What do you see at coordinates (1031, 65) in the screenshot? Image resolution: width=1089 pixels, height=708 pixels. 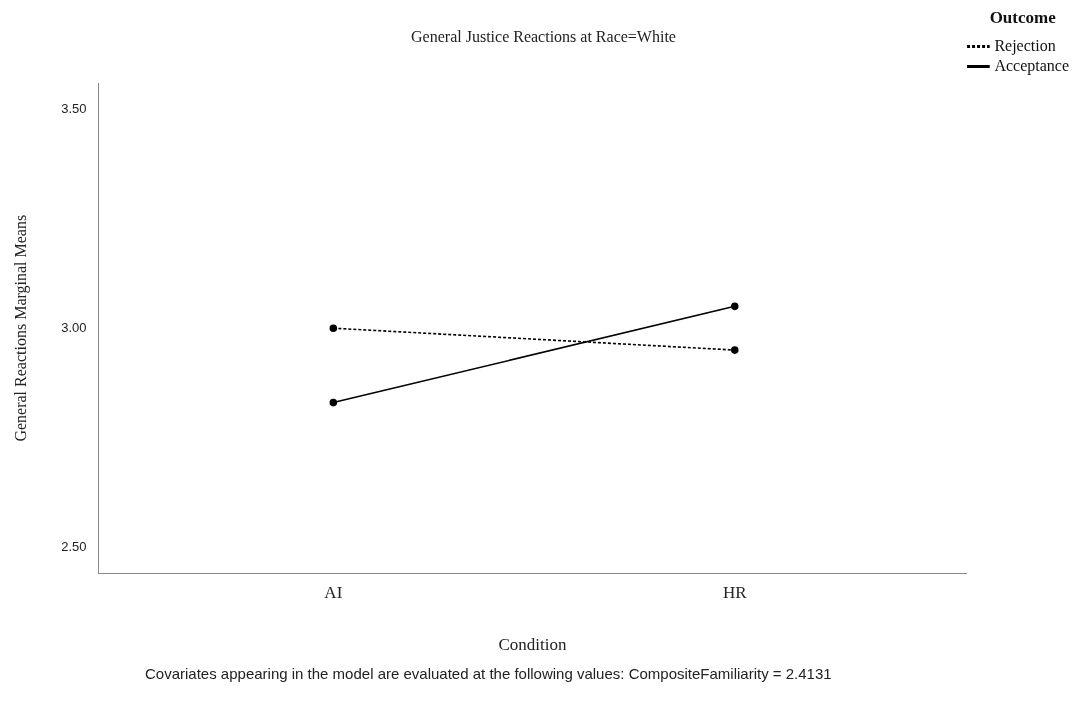 I see `legend-label: Acceptance` at bounding box center [1031, 65].